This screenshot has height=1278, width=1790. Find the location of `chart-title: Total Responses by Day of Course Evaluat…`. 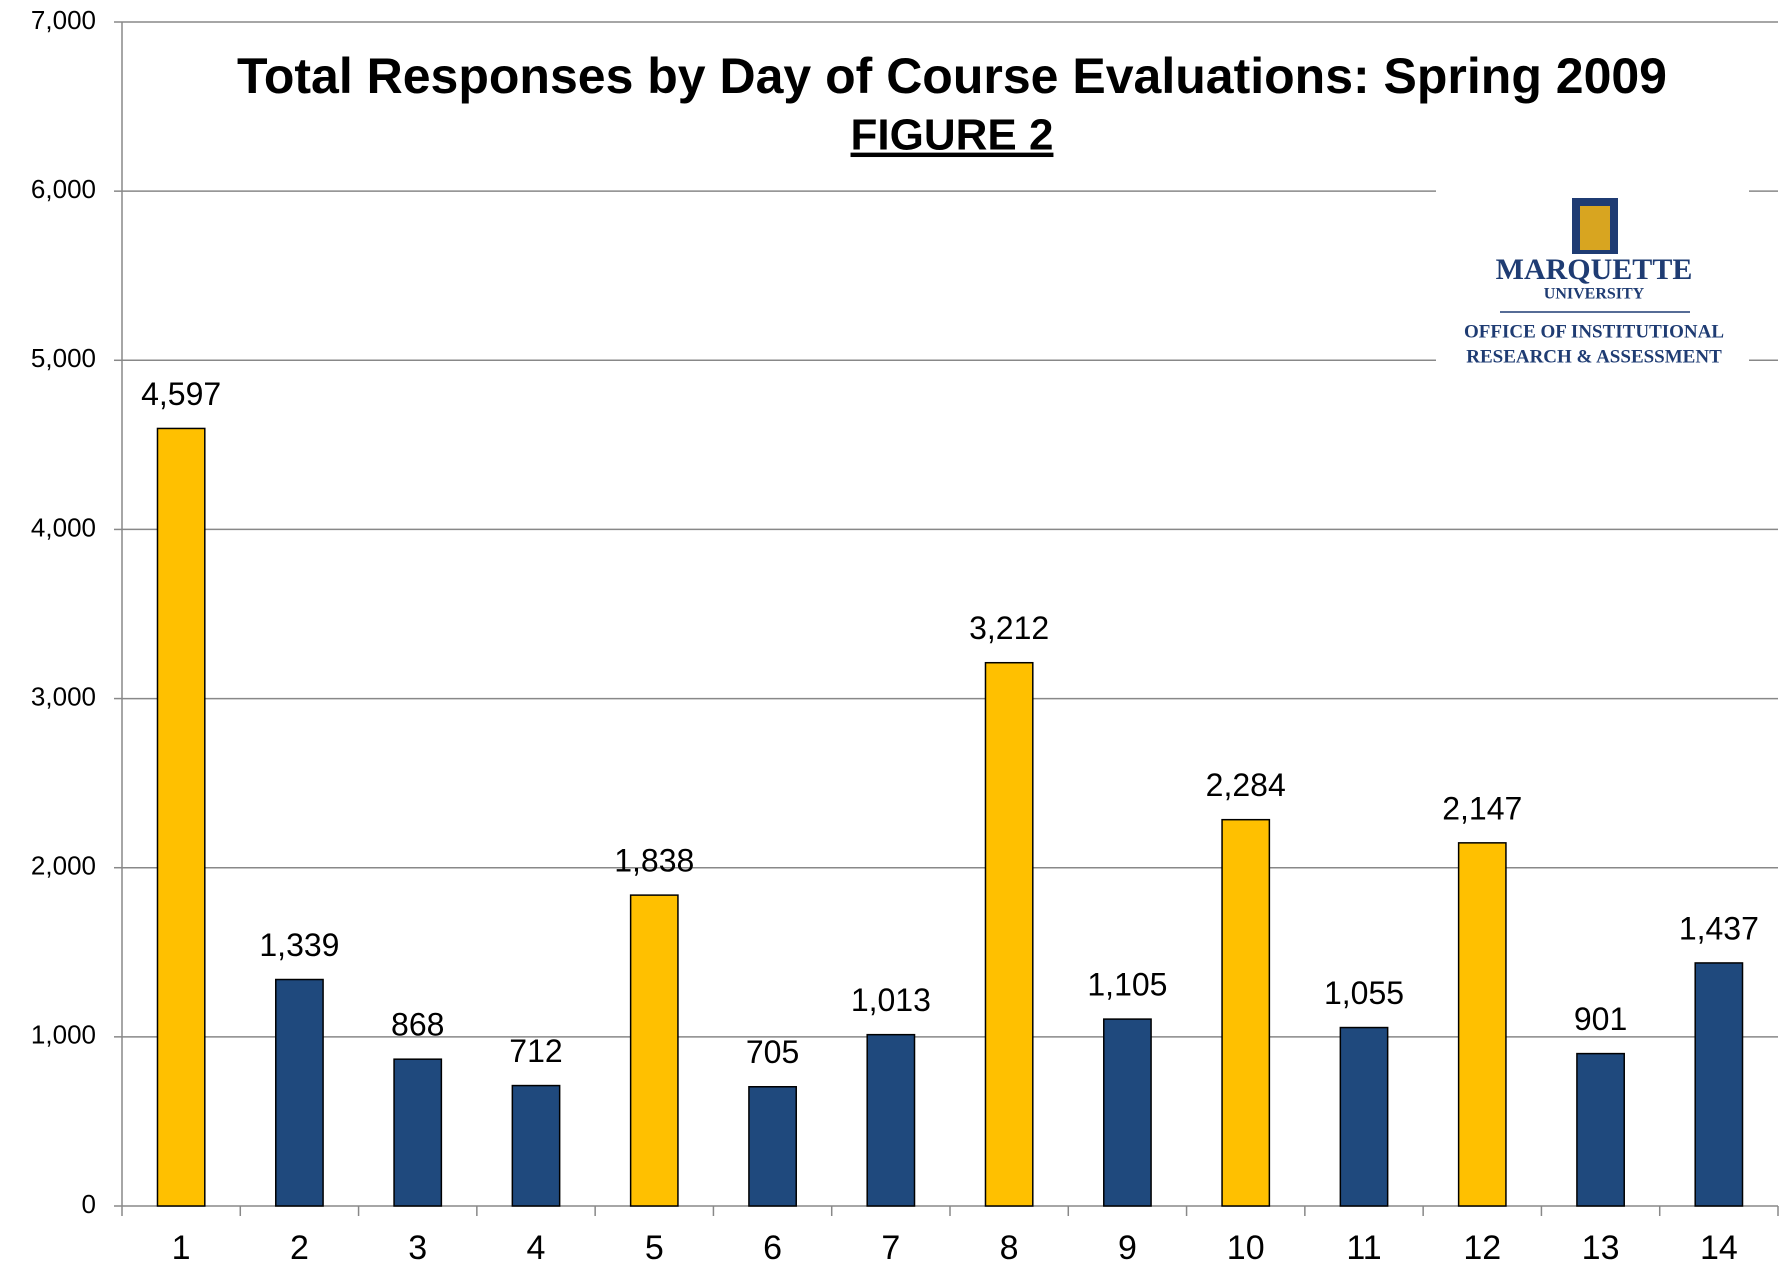

chart-title: Total Responses by Day of Course Evaluat… is located at coordinates (952, 76).